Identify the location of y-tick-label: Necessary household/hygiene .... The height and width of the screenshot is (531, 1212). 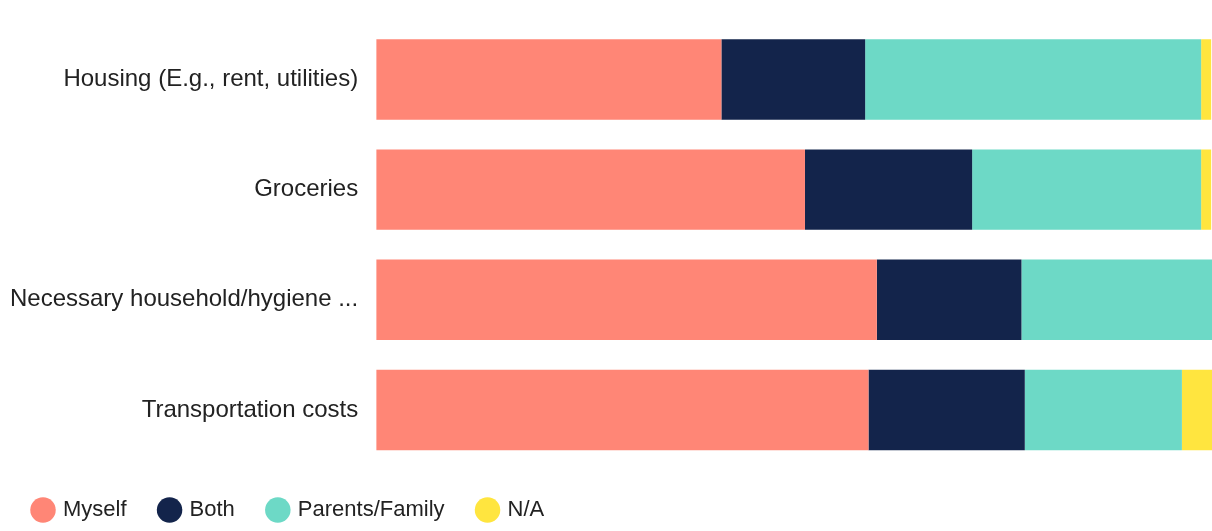
(184, 298).